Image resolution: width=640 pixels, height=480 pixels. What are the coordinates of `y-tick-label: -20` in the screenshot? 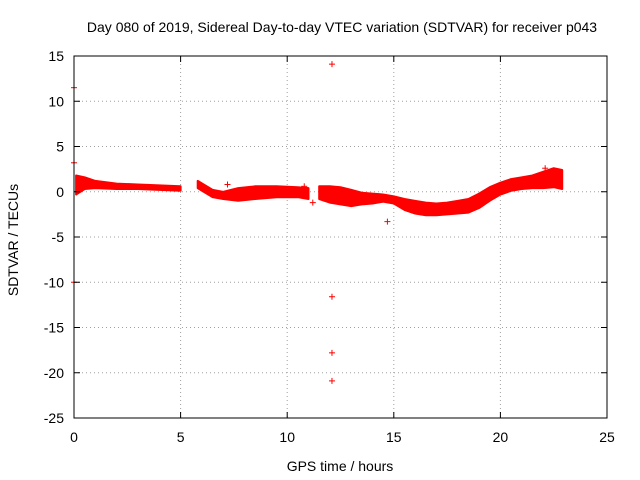 It's located at (54, 373).